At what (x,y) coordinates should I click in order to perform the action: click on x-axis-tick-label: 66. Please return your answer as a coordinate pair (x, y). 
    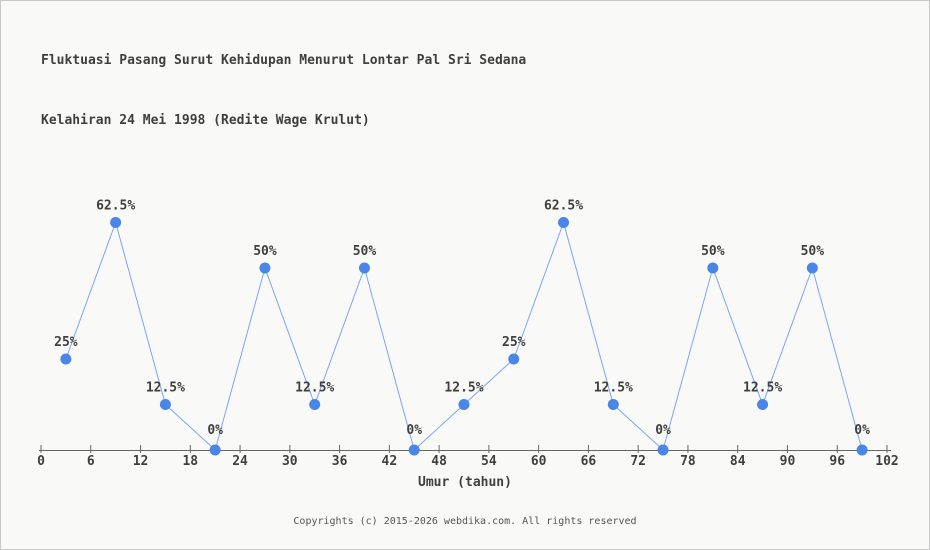
    Looking at the image, I should click on (589, 461).